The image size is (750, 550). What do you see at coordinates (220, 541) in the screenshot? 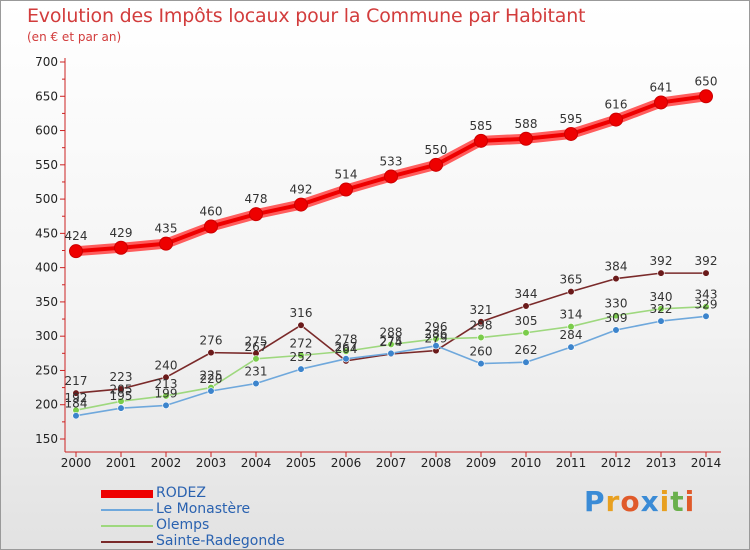
I see `legend-label: Sainte-Radegonde` at bounding box center [220, 541].